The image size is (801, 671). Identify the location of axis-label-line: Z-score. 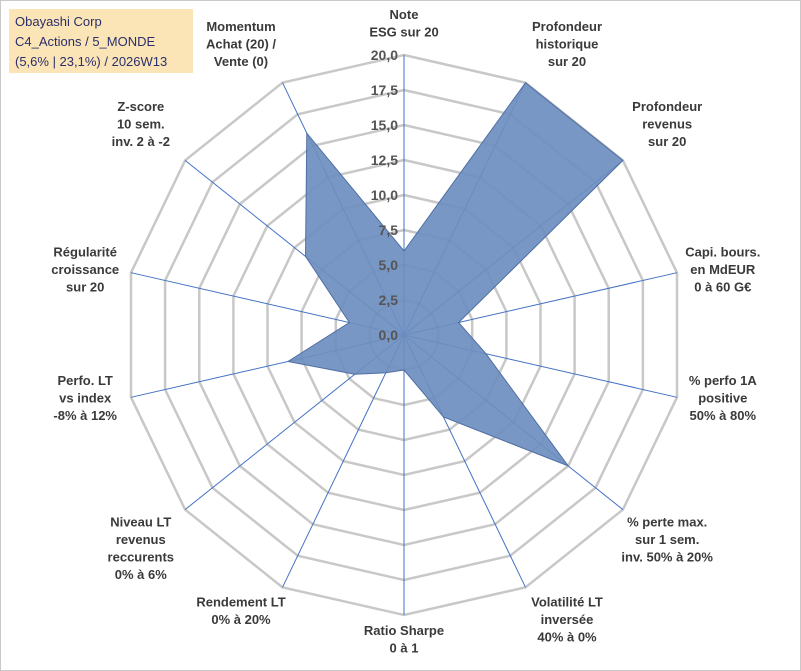
(140, 106).